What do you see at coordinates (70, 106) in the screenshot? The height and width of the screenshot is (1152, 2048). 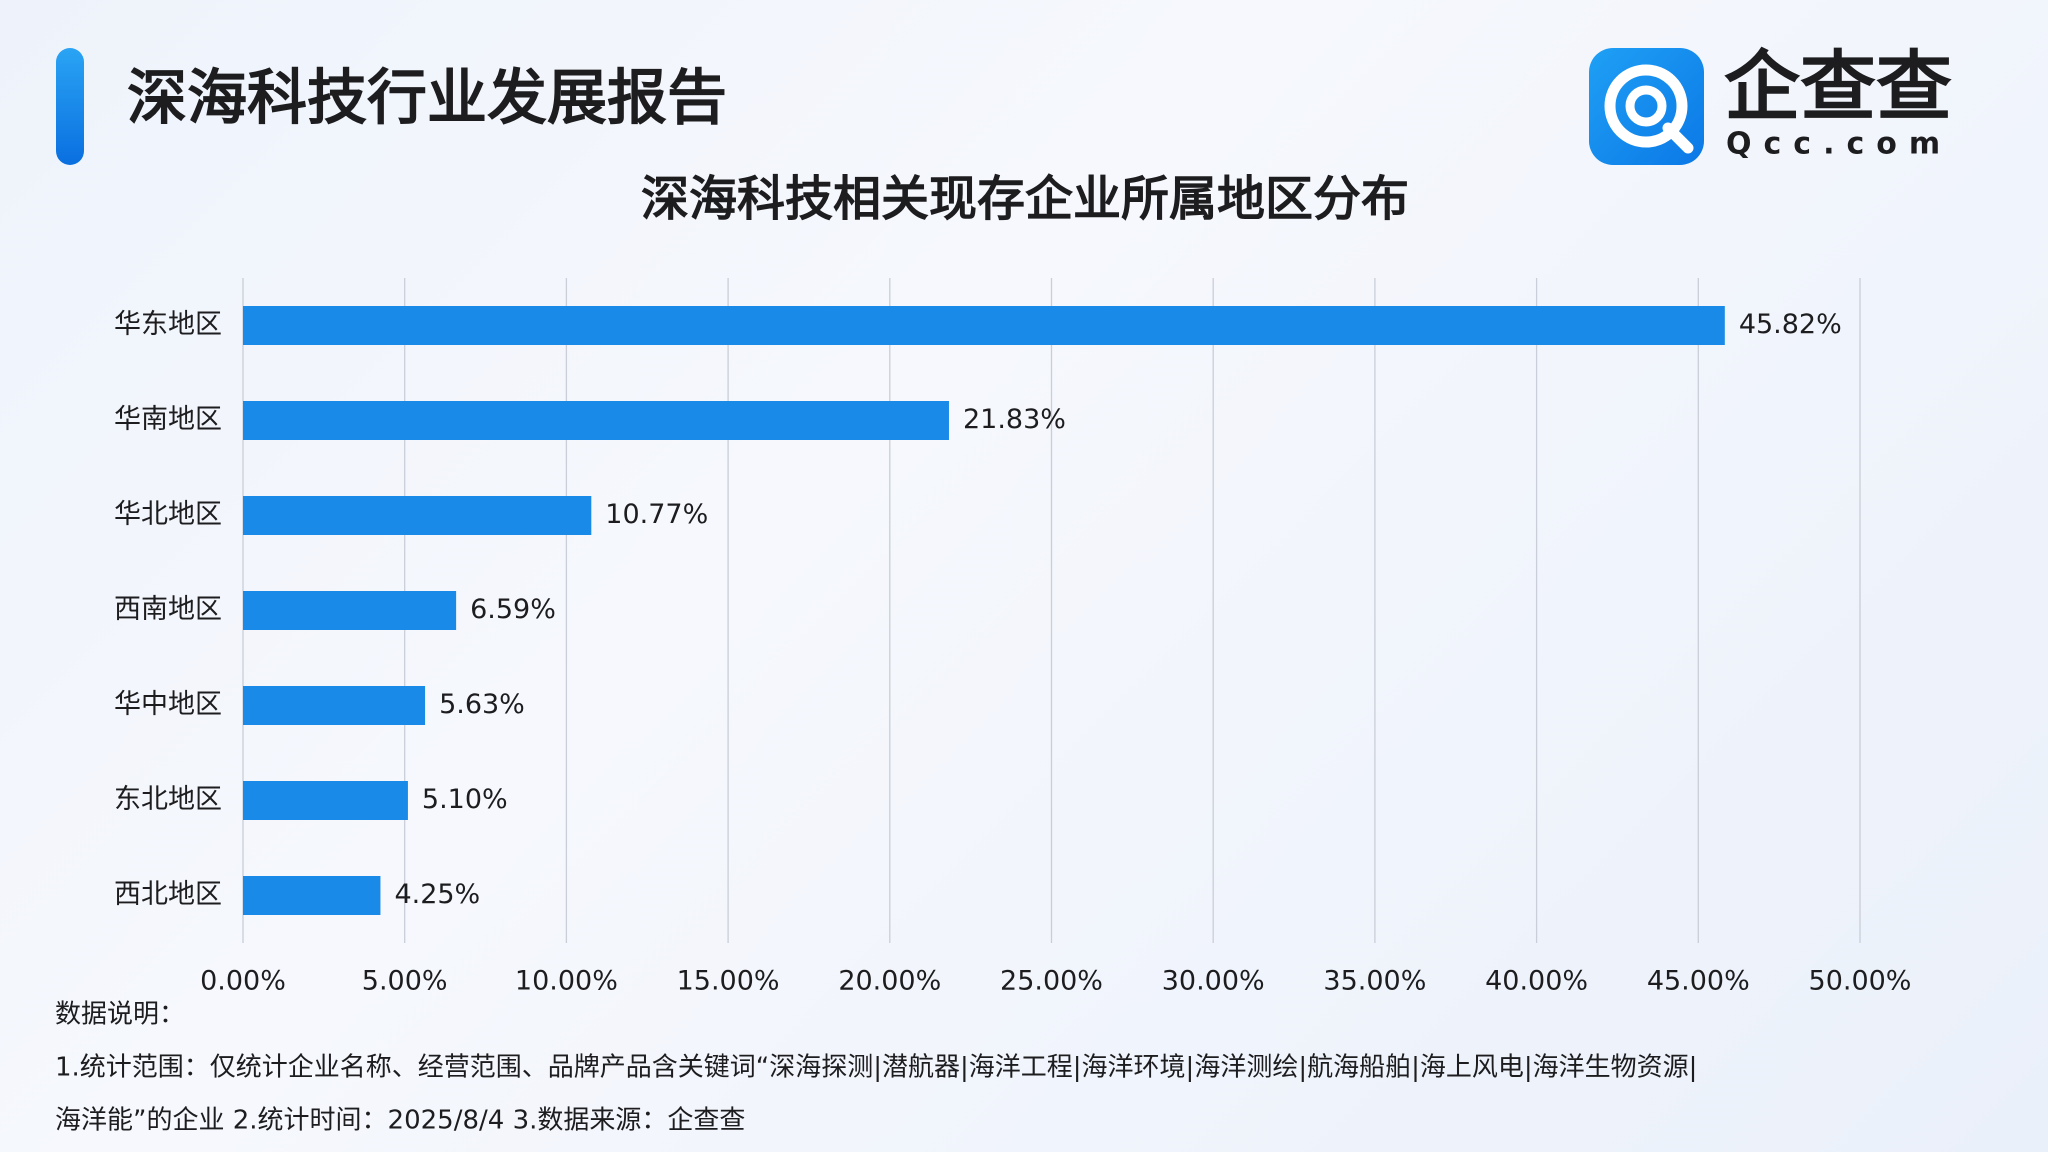 I see `title-accent` at bounding box center [70, 106].